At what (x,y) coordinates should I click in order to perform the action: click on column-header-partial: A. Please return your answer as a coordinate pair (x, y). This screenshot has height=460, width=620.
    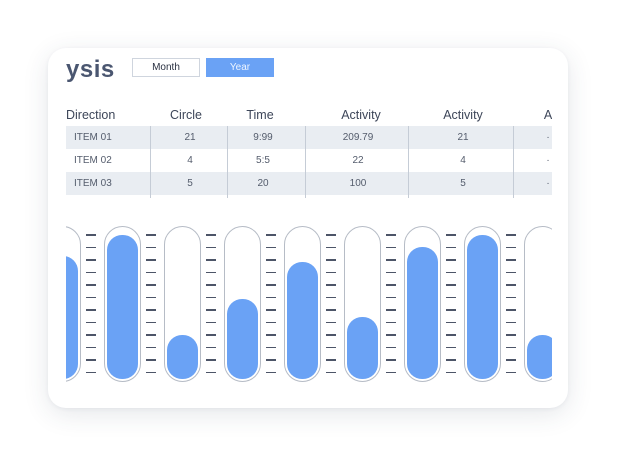
    Looking at the image, I should click on (547, 115).